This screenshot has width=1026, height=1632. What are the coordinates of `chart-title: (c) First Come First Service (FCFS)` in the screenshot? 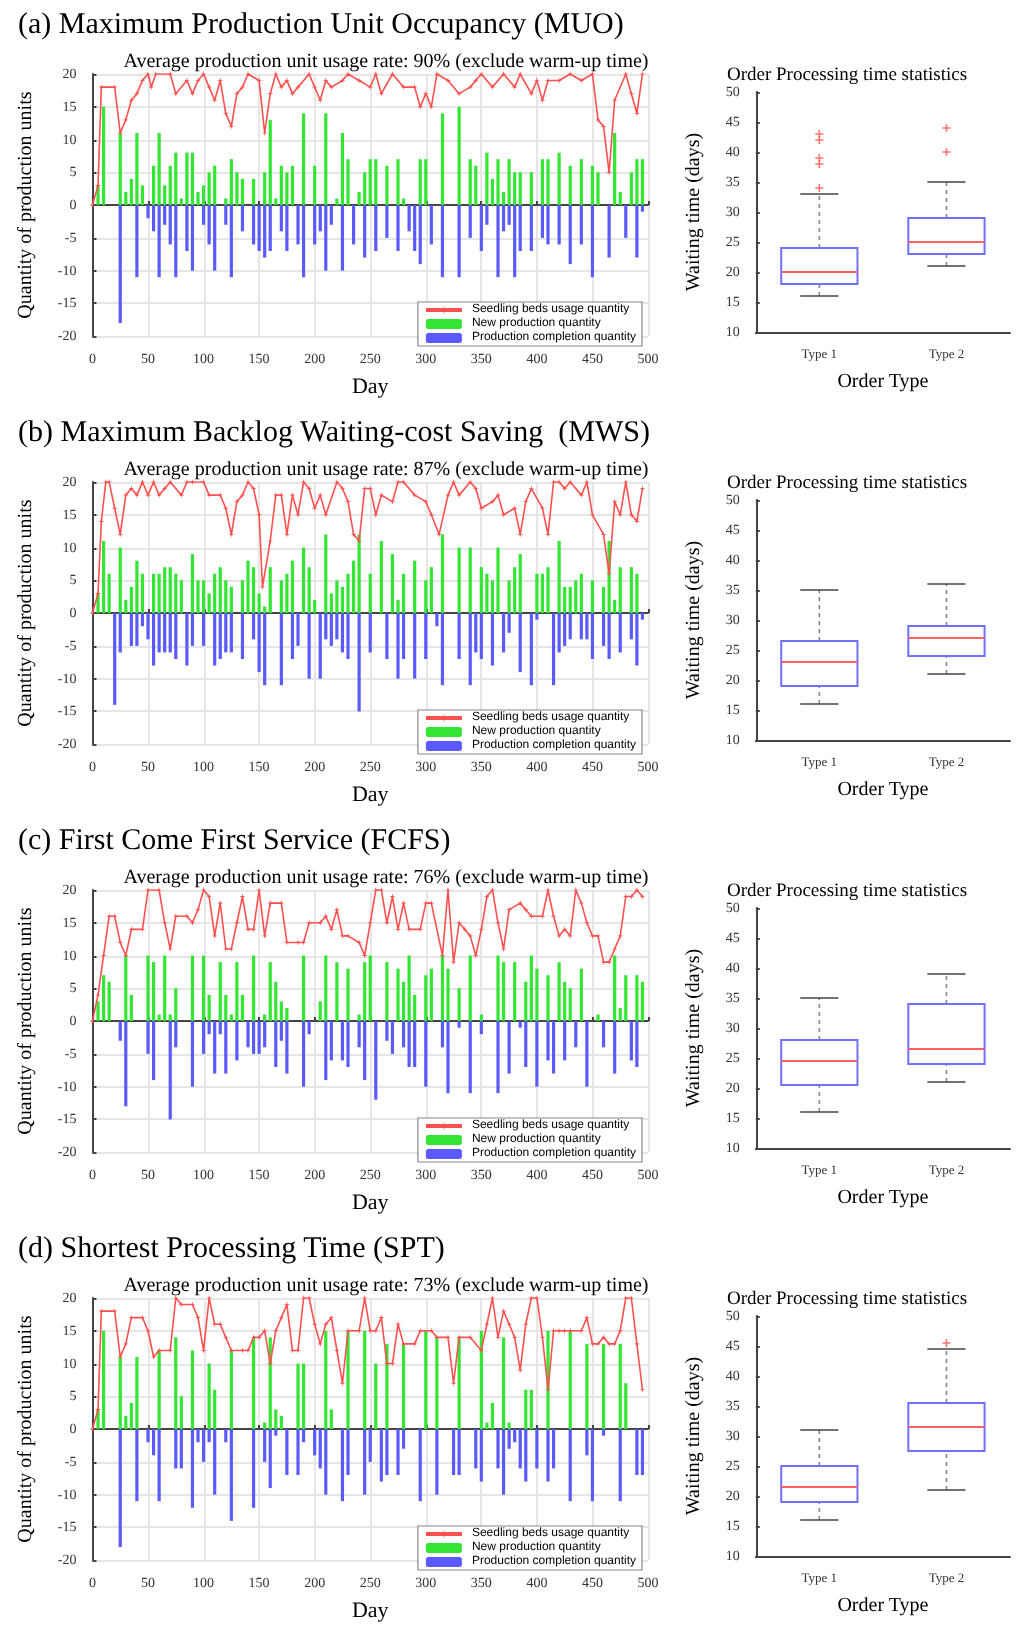 It's located at (234, 841).